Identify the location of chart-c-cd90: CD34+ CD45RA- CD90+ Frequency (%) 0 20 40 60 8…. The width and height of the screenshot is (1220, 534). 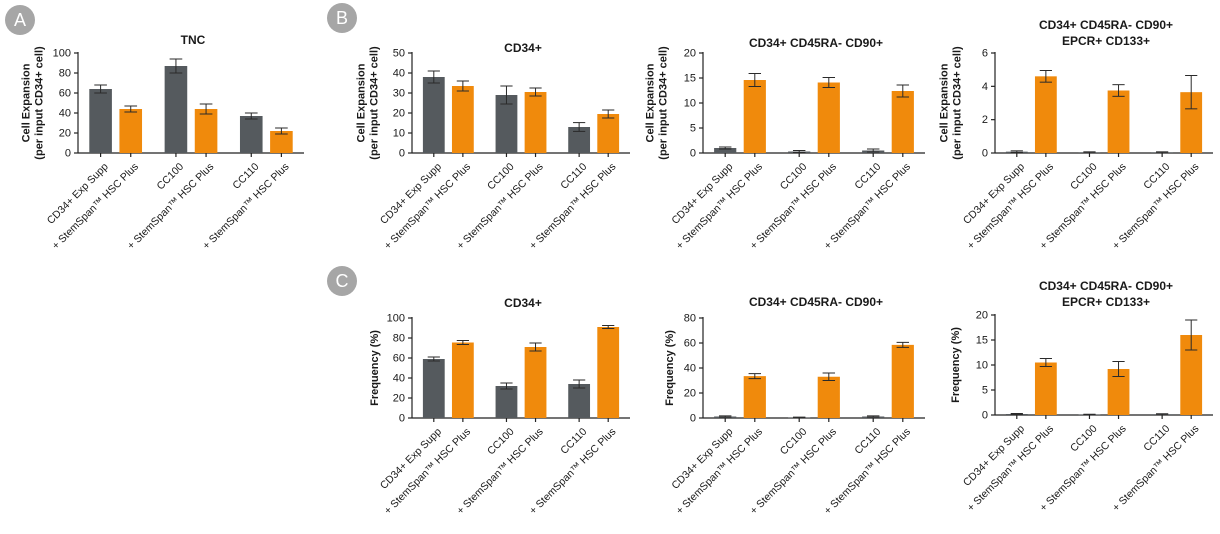
(794, 406).